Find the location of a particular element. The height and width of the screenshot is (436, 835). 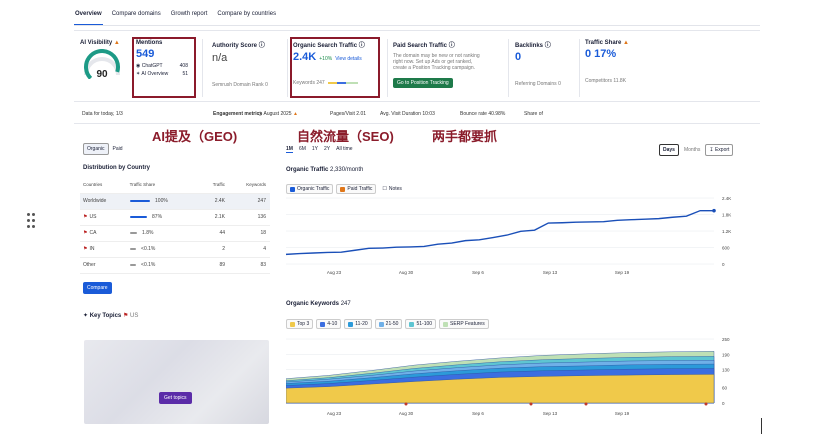

keywords-value: 83 is located at coordinates (247, 265).